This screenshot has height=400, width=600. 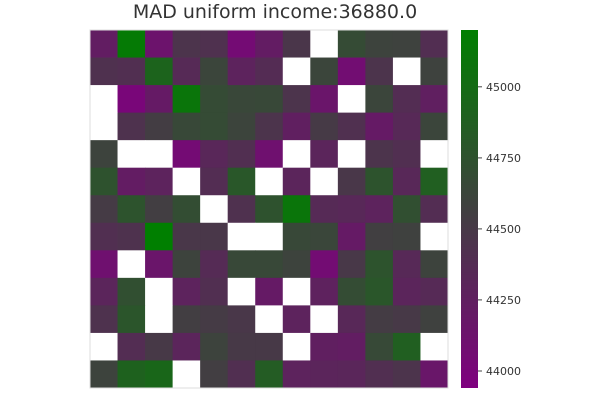 What do you see at coordinates (159, 181) in the screenshot?
I see `heatmap-cell-r5-c2` at bounding box center [159, 181].